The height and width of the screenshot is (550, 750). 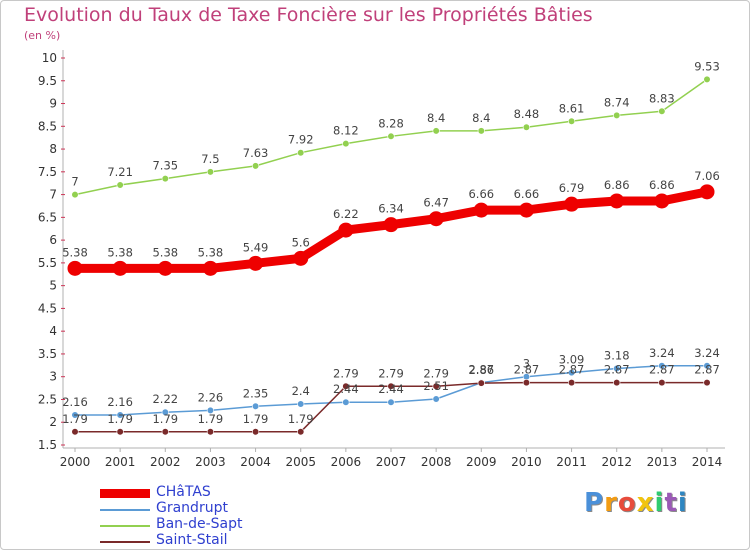 I want to click on point-ban-de-sapt-2013, so click(x=662, y=111).